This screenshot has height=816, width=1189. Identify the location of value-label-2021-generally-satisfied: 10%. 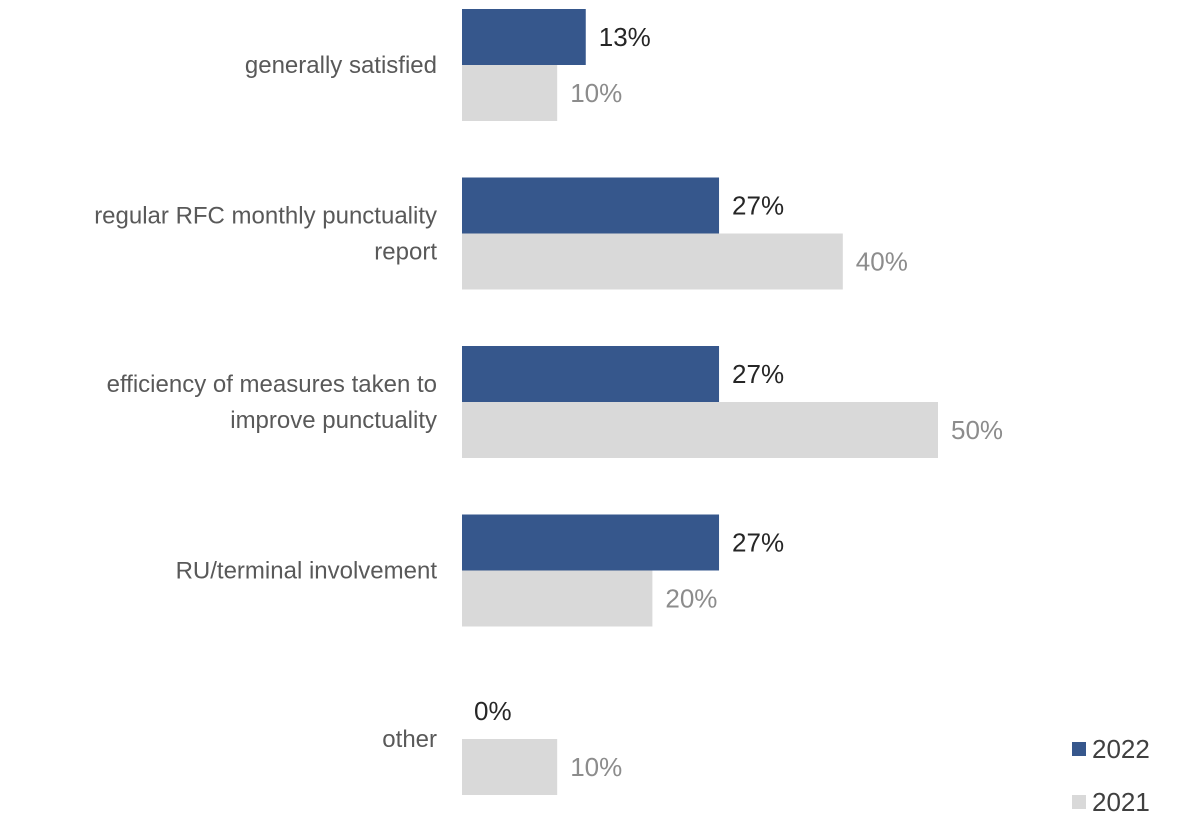
(596, 93).